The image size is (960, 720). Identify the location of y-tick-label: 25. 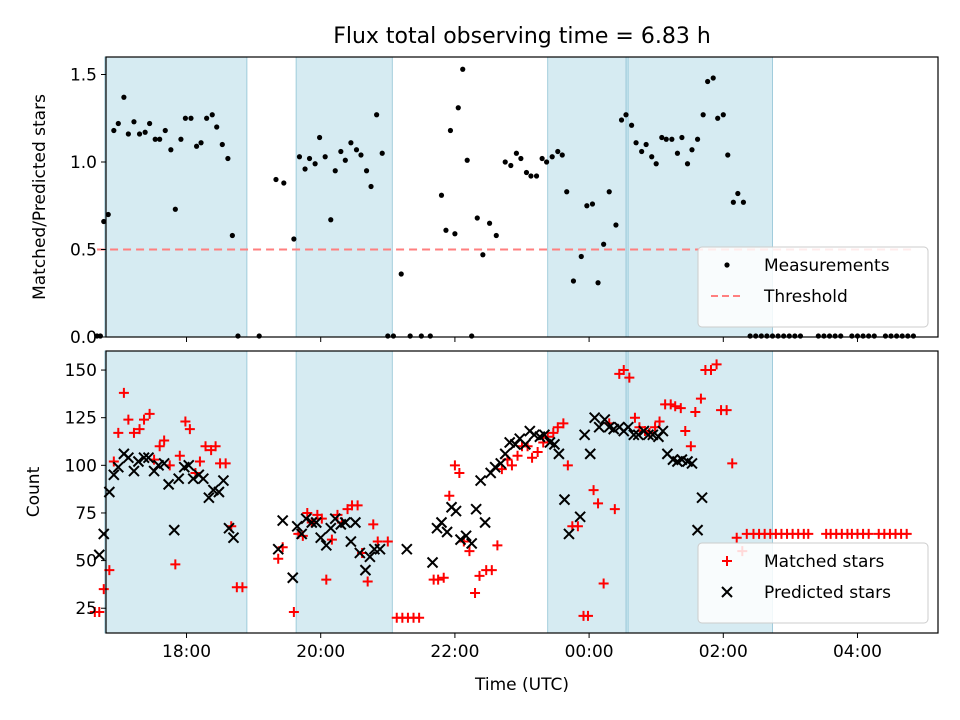
(86, 609).